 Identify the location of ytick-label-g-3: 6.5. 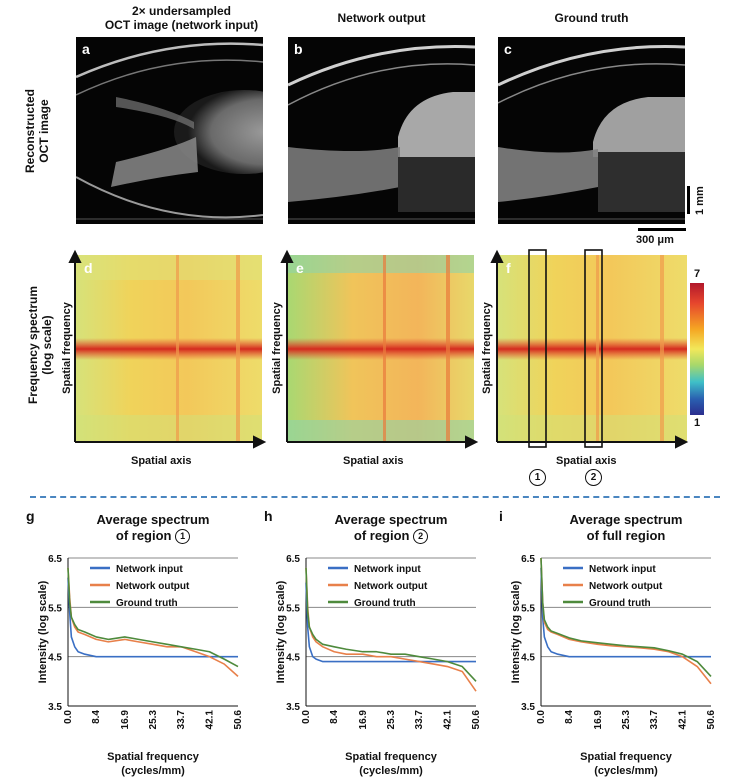
(55, 559).